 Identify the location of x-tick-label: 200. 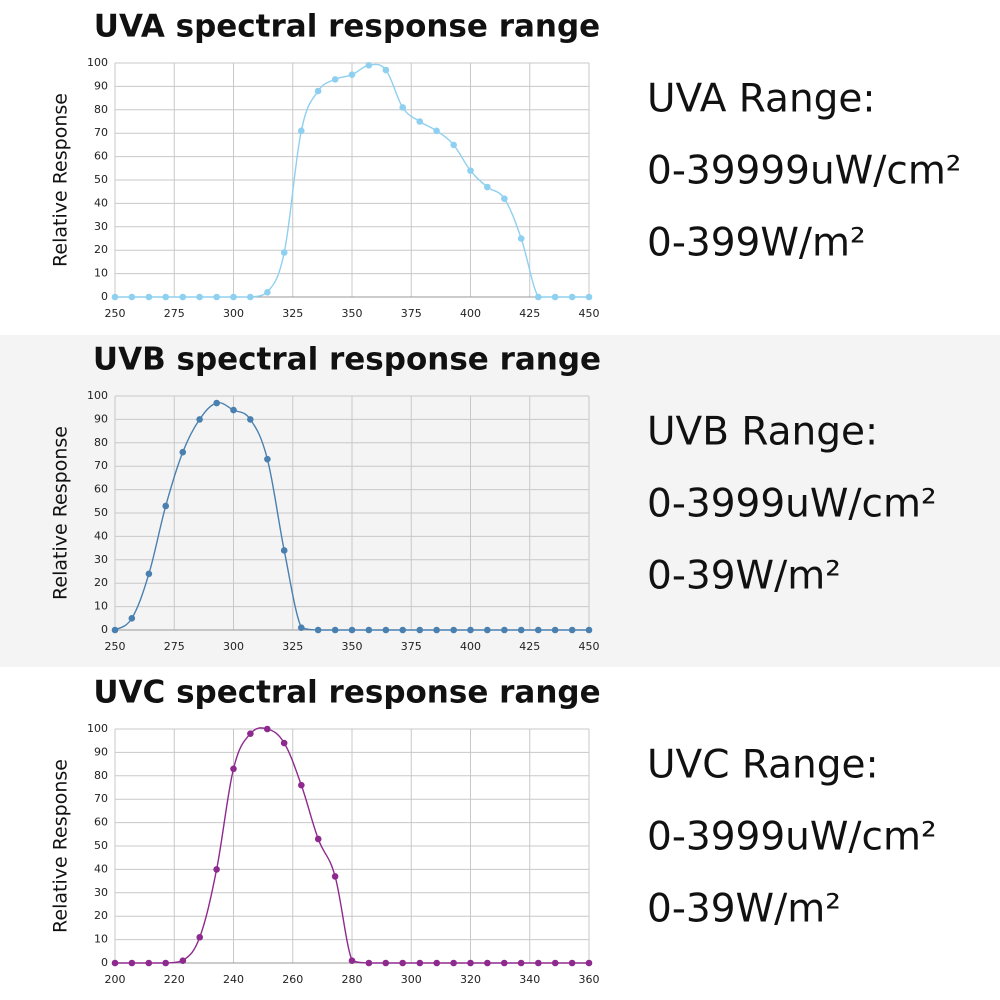
(115, 979).